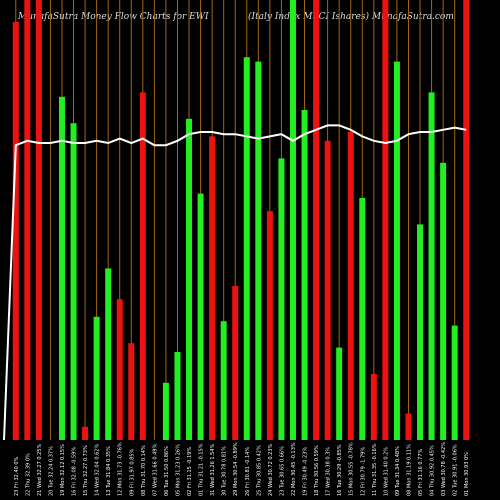 This screenshot has width=500, height=500. What do you see at coordinates (433, 470) in the screenshot?
I see `x-tick-label: 04 Thu 30.92 0.45%` at bounding box center [433, 470].